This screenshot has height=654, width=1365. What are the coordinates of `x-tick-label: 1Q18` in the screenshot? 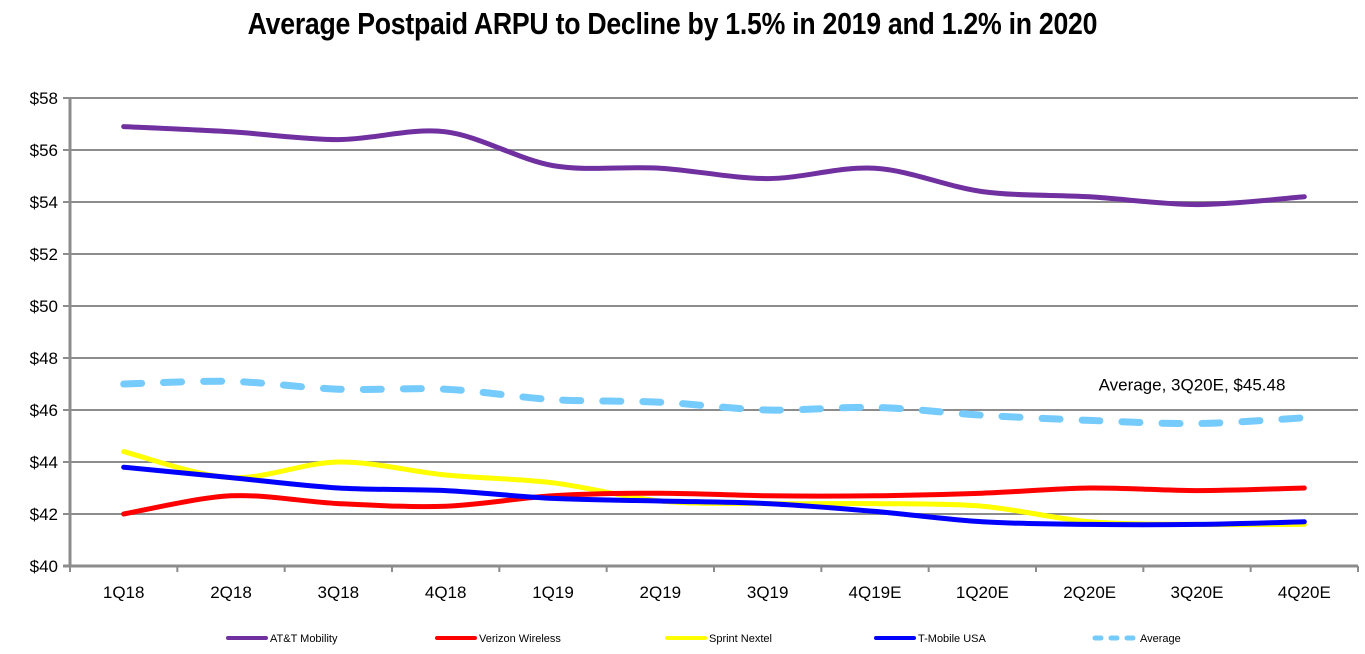 It's located at (124, 592).